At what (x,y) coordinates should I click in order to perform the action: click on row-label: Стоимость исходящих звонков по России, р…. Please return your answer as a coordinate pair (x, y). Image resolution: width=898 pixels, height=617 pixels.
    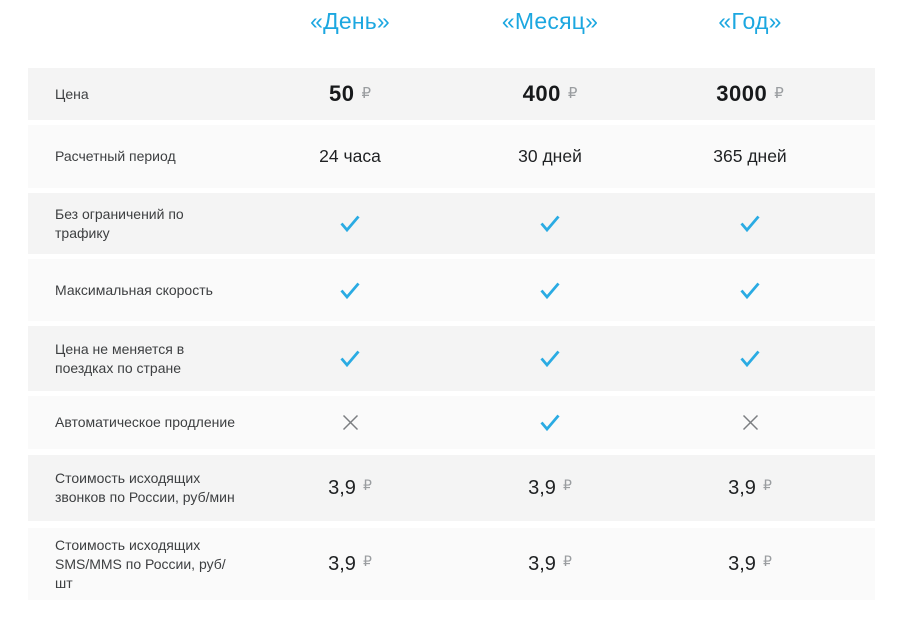
    Looking at the image, I should click on (145, 487).